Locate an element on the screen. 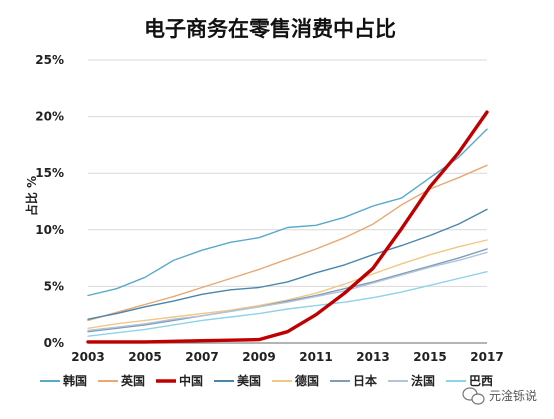  x-tick-label: 2009 is located at coordinates (258, 357).